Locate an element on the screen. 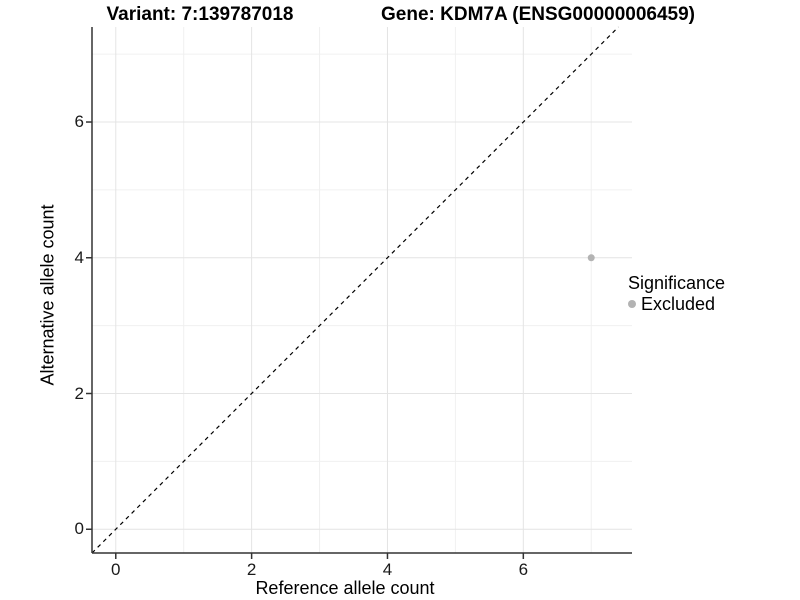 The image size is (800, 600). y-tick-label: 6 is located at coordinates (79, 122).